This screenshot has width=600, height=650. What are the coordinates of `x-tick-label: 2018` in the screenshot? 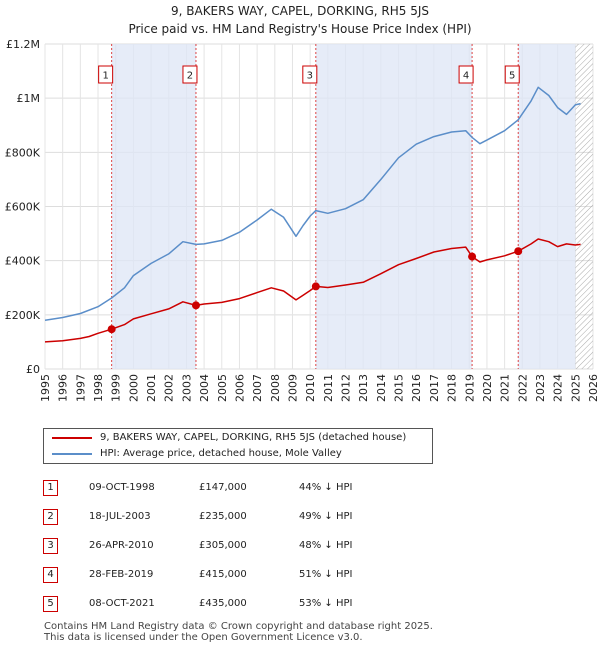 It's located at (452, 388).